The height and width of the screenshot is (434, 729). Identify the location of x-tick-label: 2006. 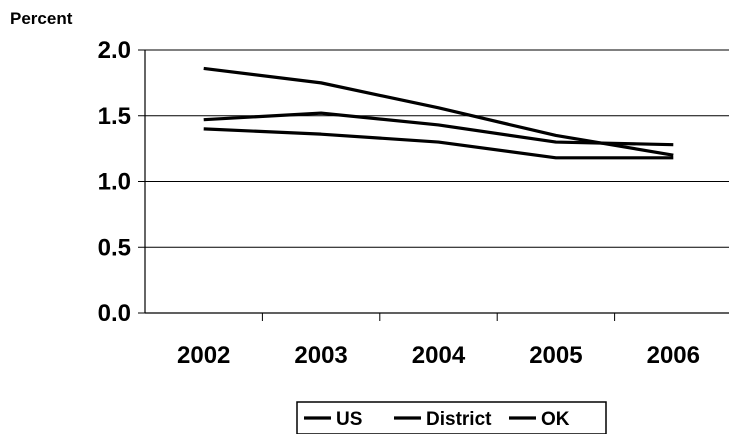
(673, 355).